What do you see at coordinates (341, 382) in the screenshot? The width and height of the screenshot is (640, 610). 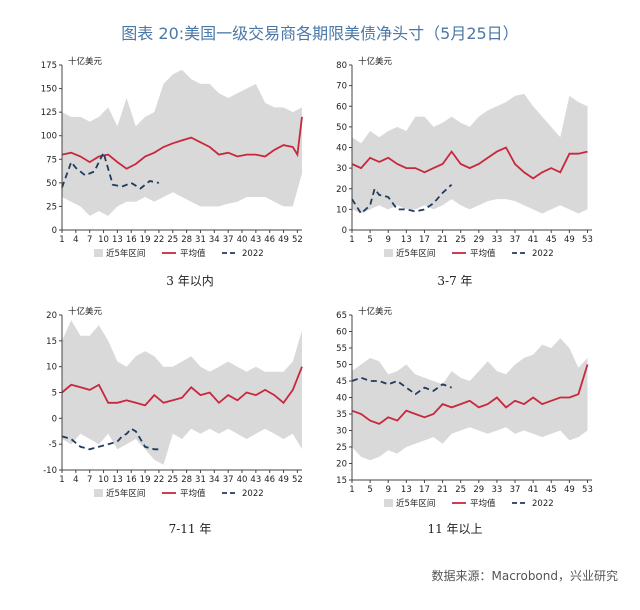 I see `y-tick-label: 45` at bounding box center [341, 382].